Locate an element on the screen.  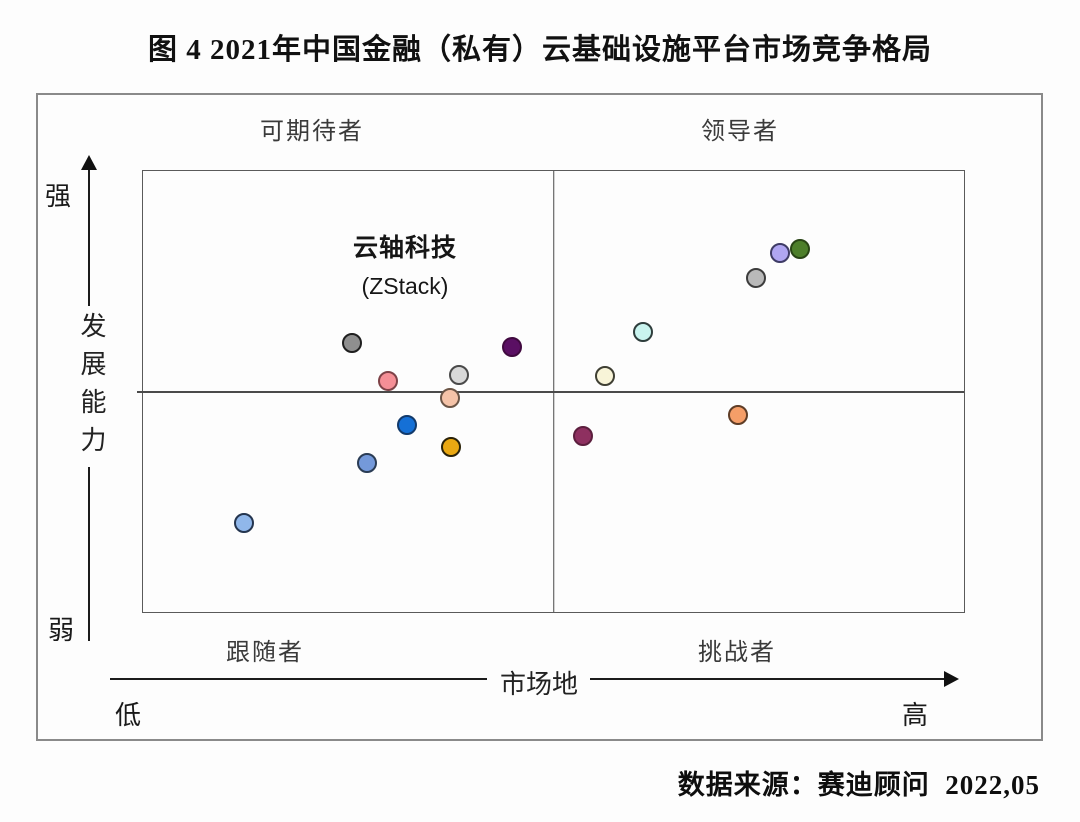
data-point-green is located at coordinates (799, 248).